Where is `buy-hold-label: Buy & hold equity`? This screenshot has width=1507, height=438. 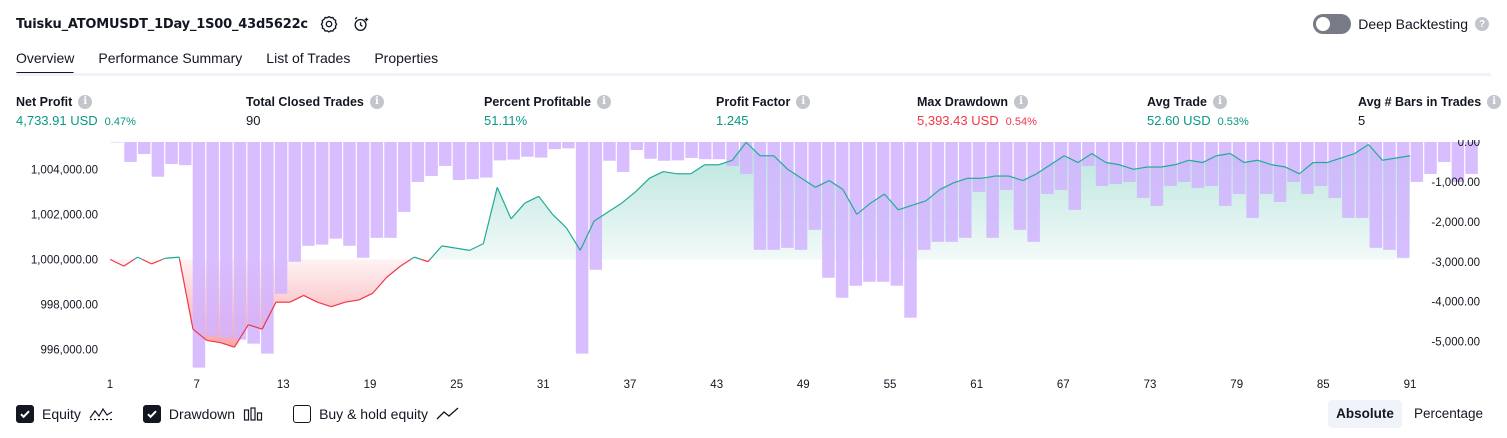 buy-hold-label: Buy & hold equity is located at coordinates (374, 414).